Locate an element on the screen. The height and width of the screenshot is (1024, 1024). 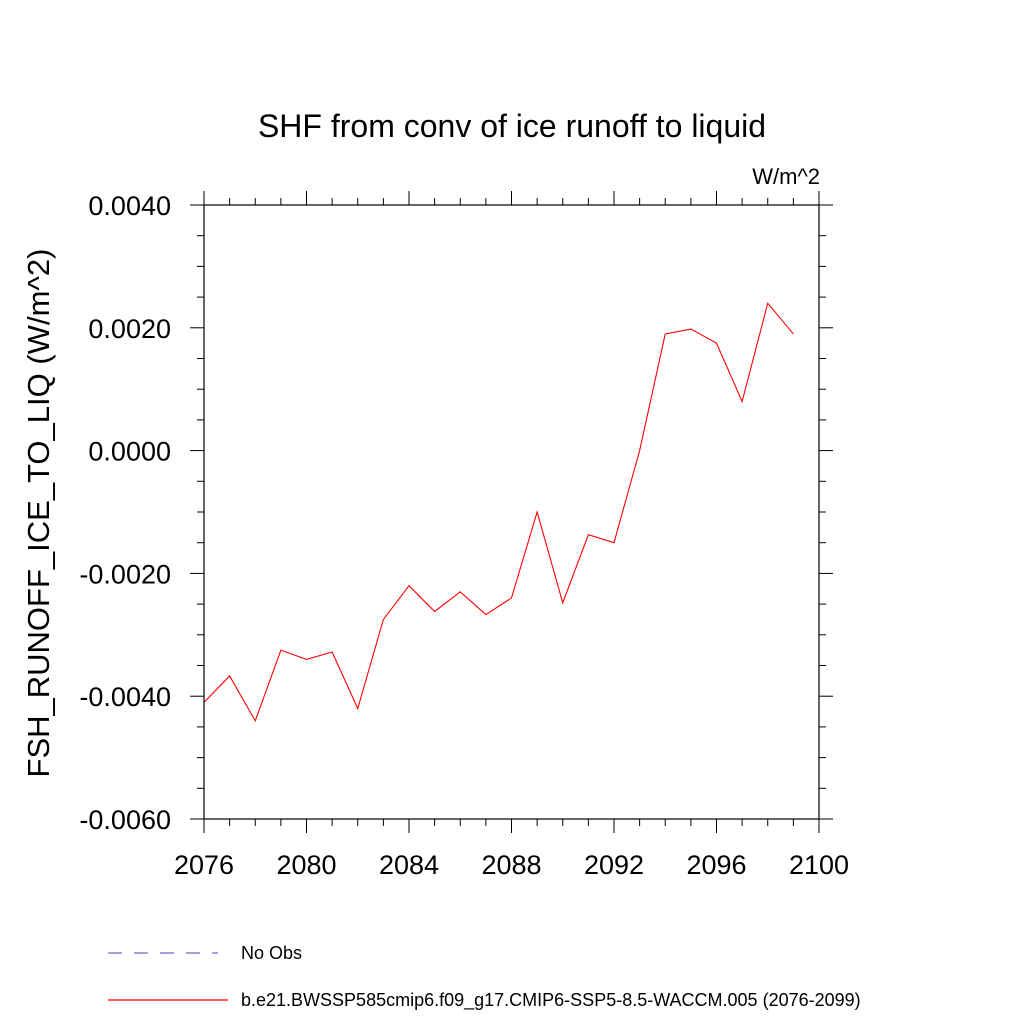
y-tick-label: -0.0040 is located at coordinates (125, 697).